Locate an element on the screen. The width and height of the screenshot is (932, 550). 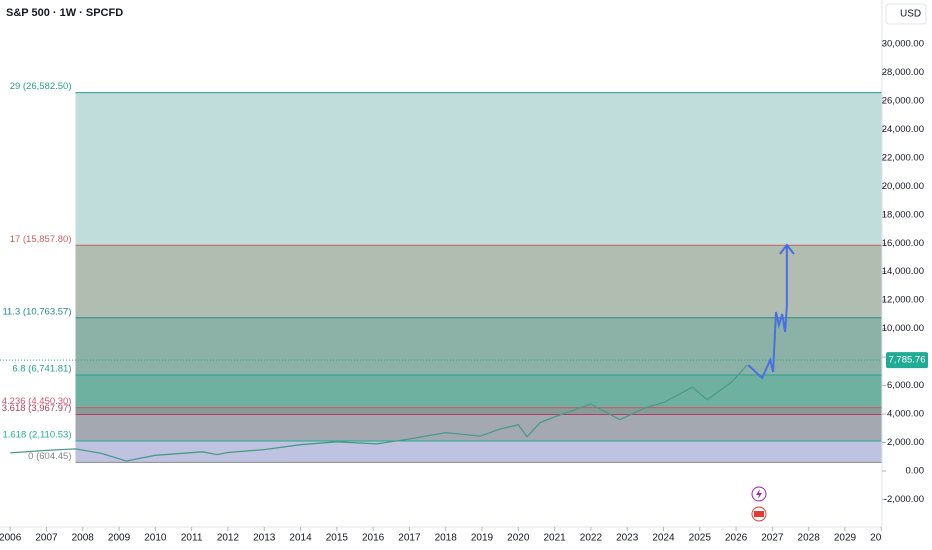
fib-level-label: 6.8 (6,741.81) is located at coordinates (41, 369).